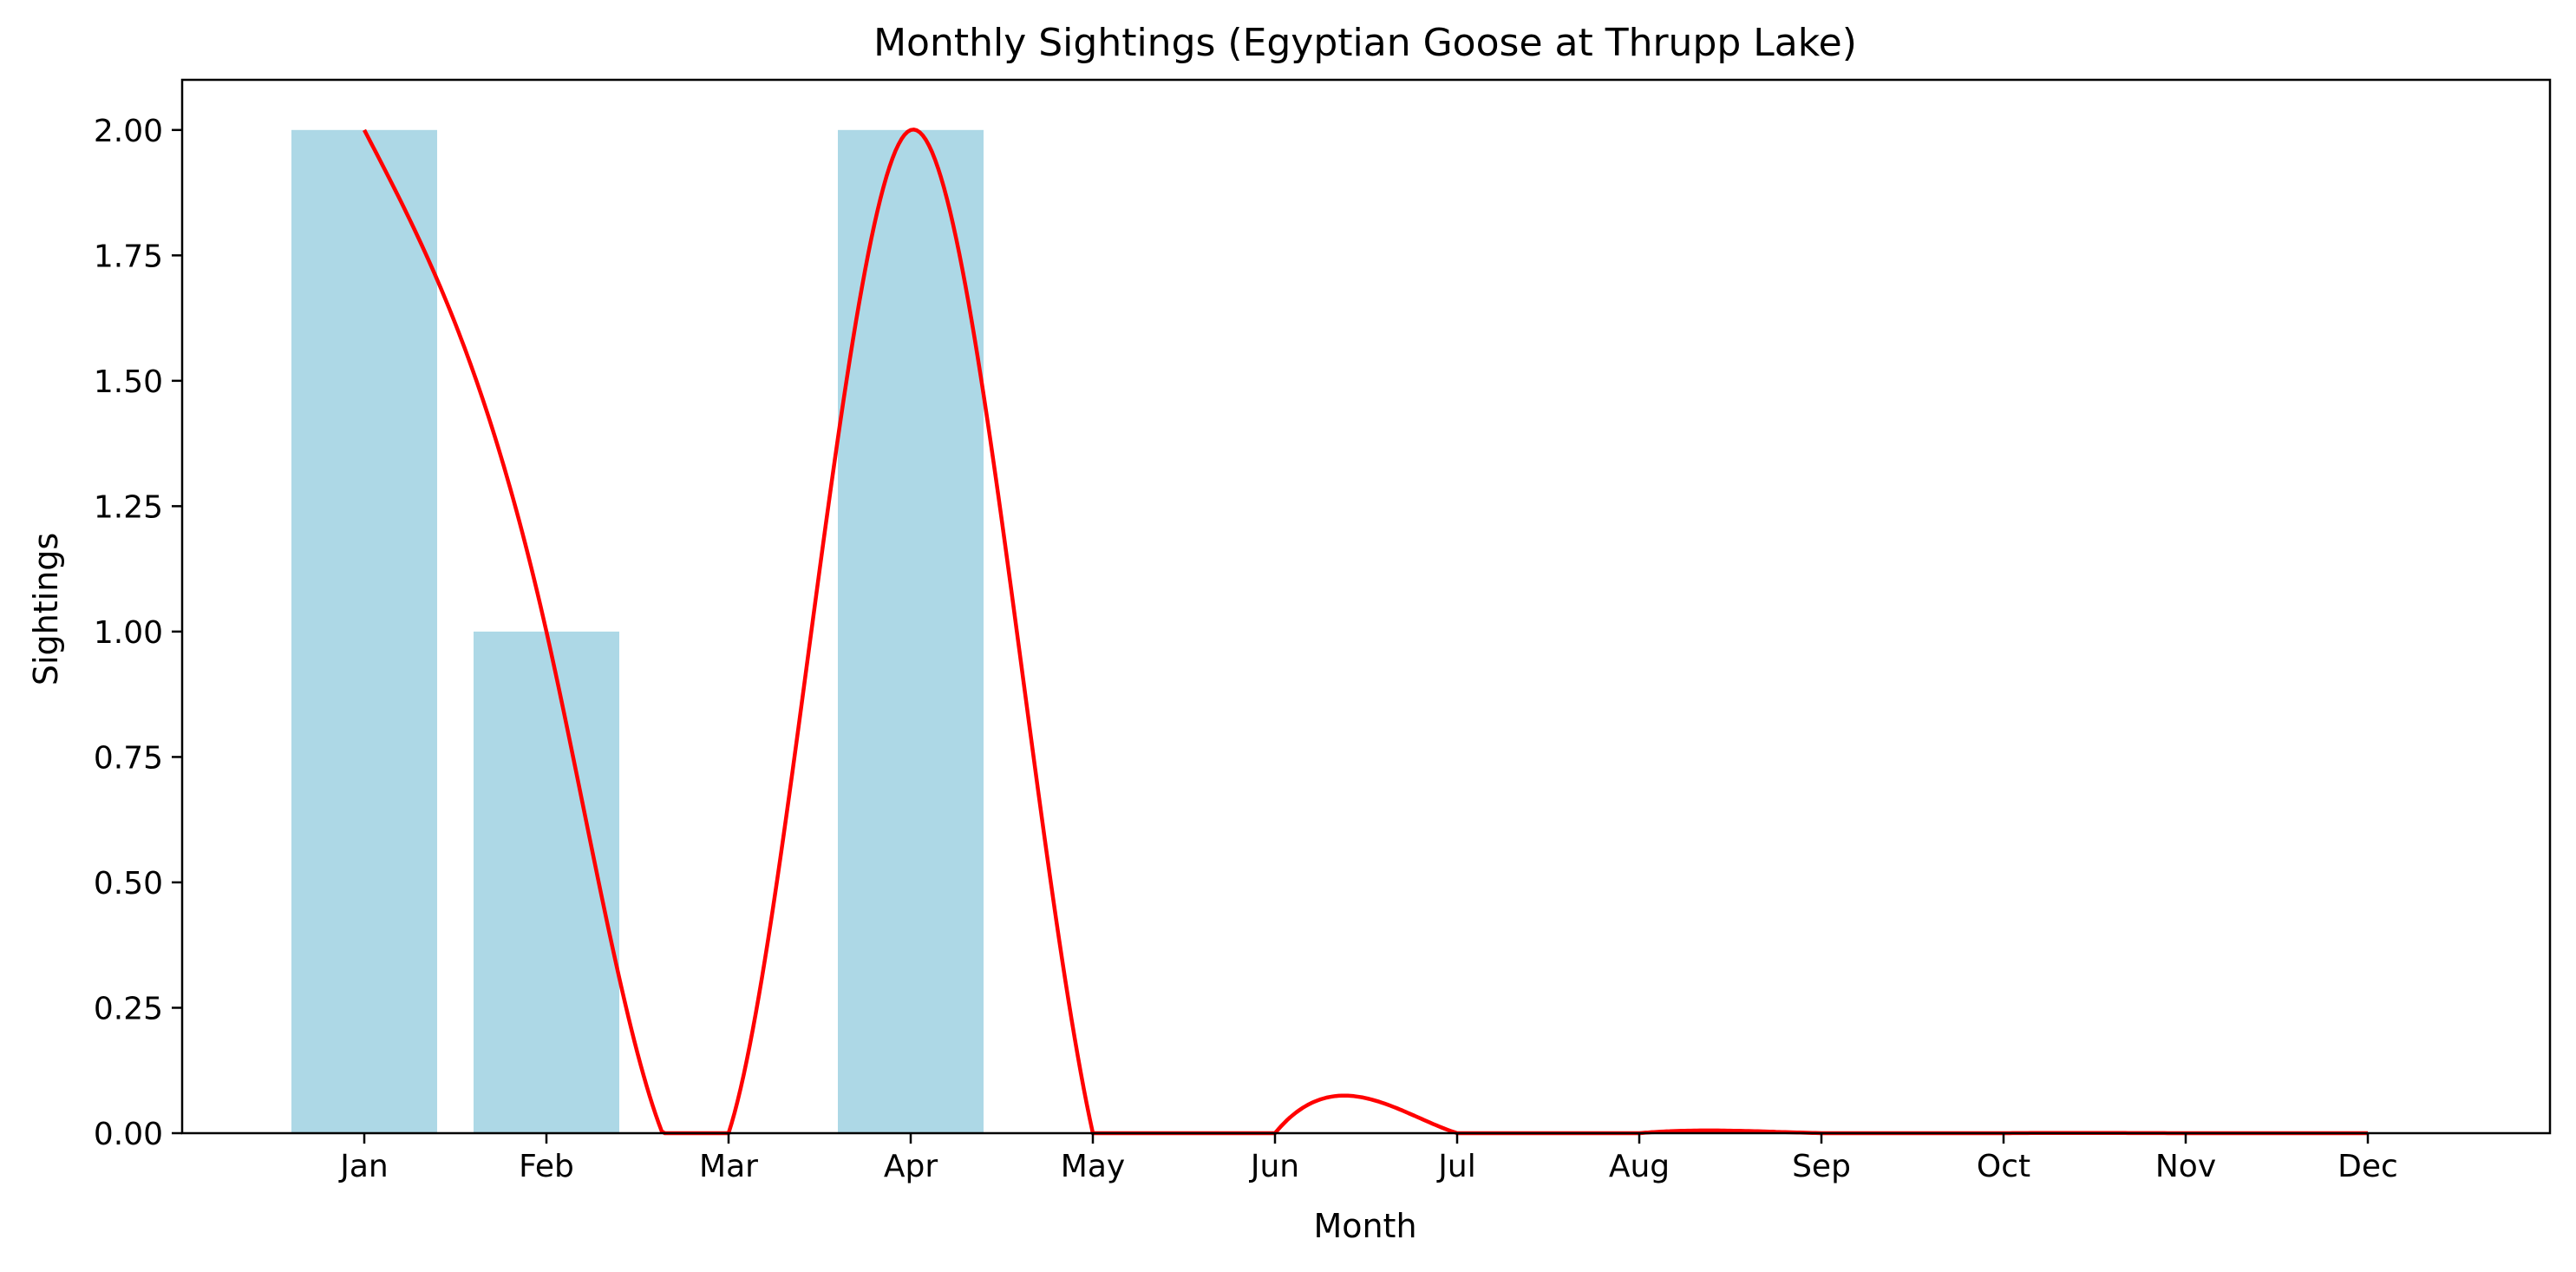 The image size is (2576, 1272). I want to click on y-tick-label-0.75: 0.75, so click(128, 758).